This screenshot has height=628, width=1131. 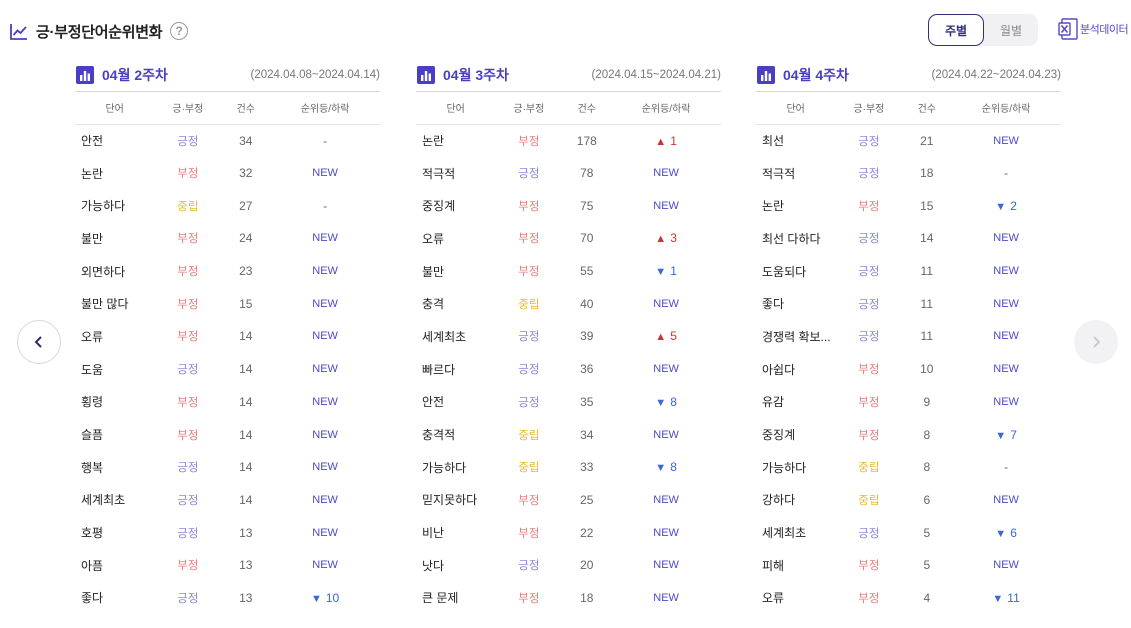 What do you see at coordinates (105, 304) in the screenshot?
I see `word-cell: 불만 많다` at bounding box center [105, 304].